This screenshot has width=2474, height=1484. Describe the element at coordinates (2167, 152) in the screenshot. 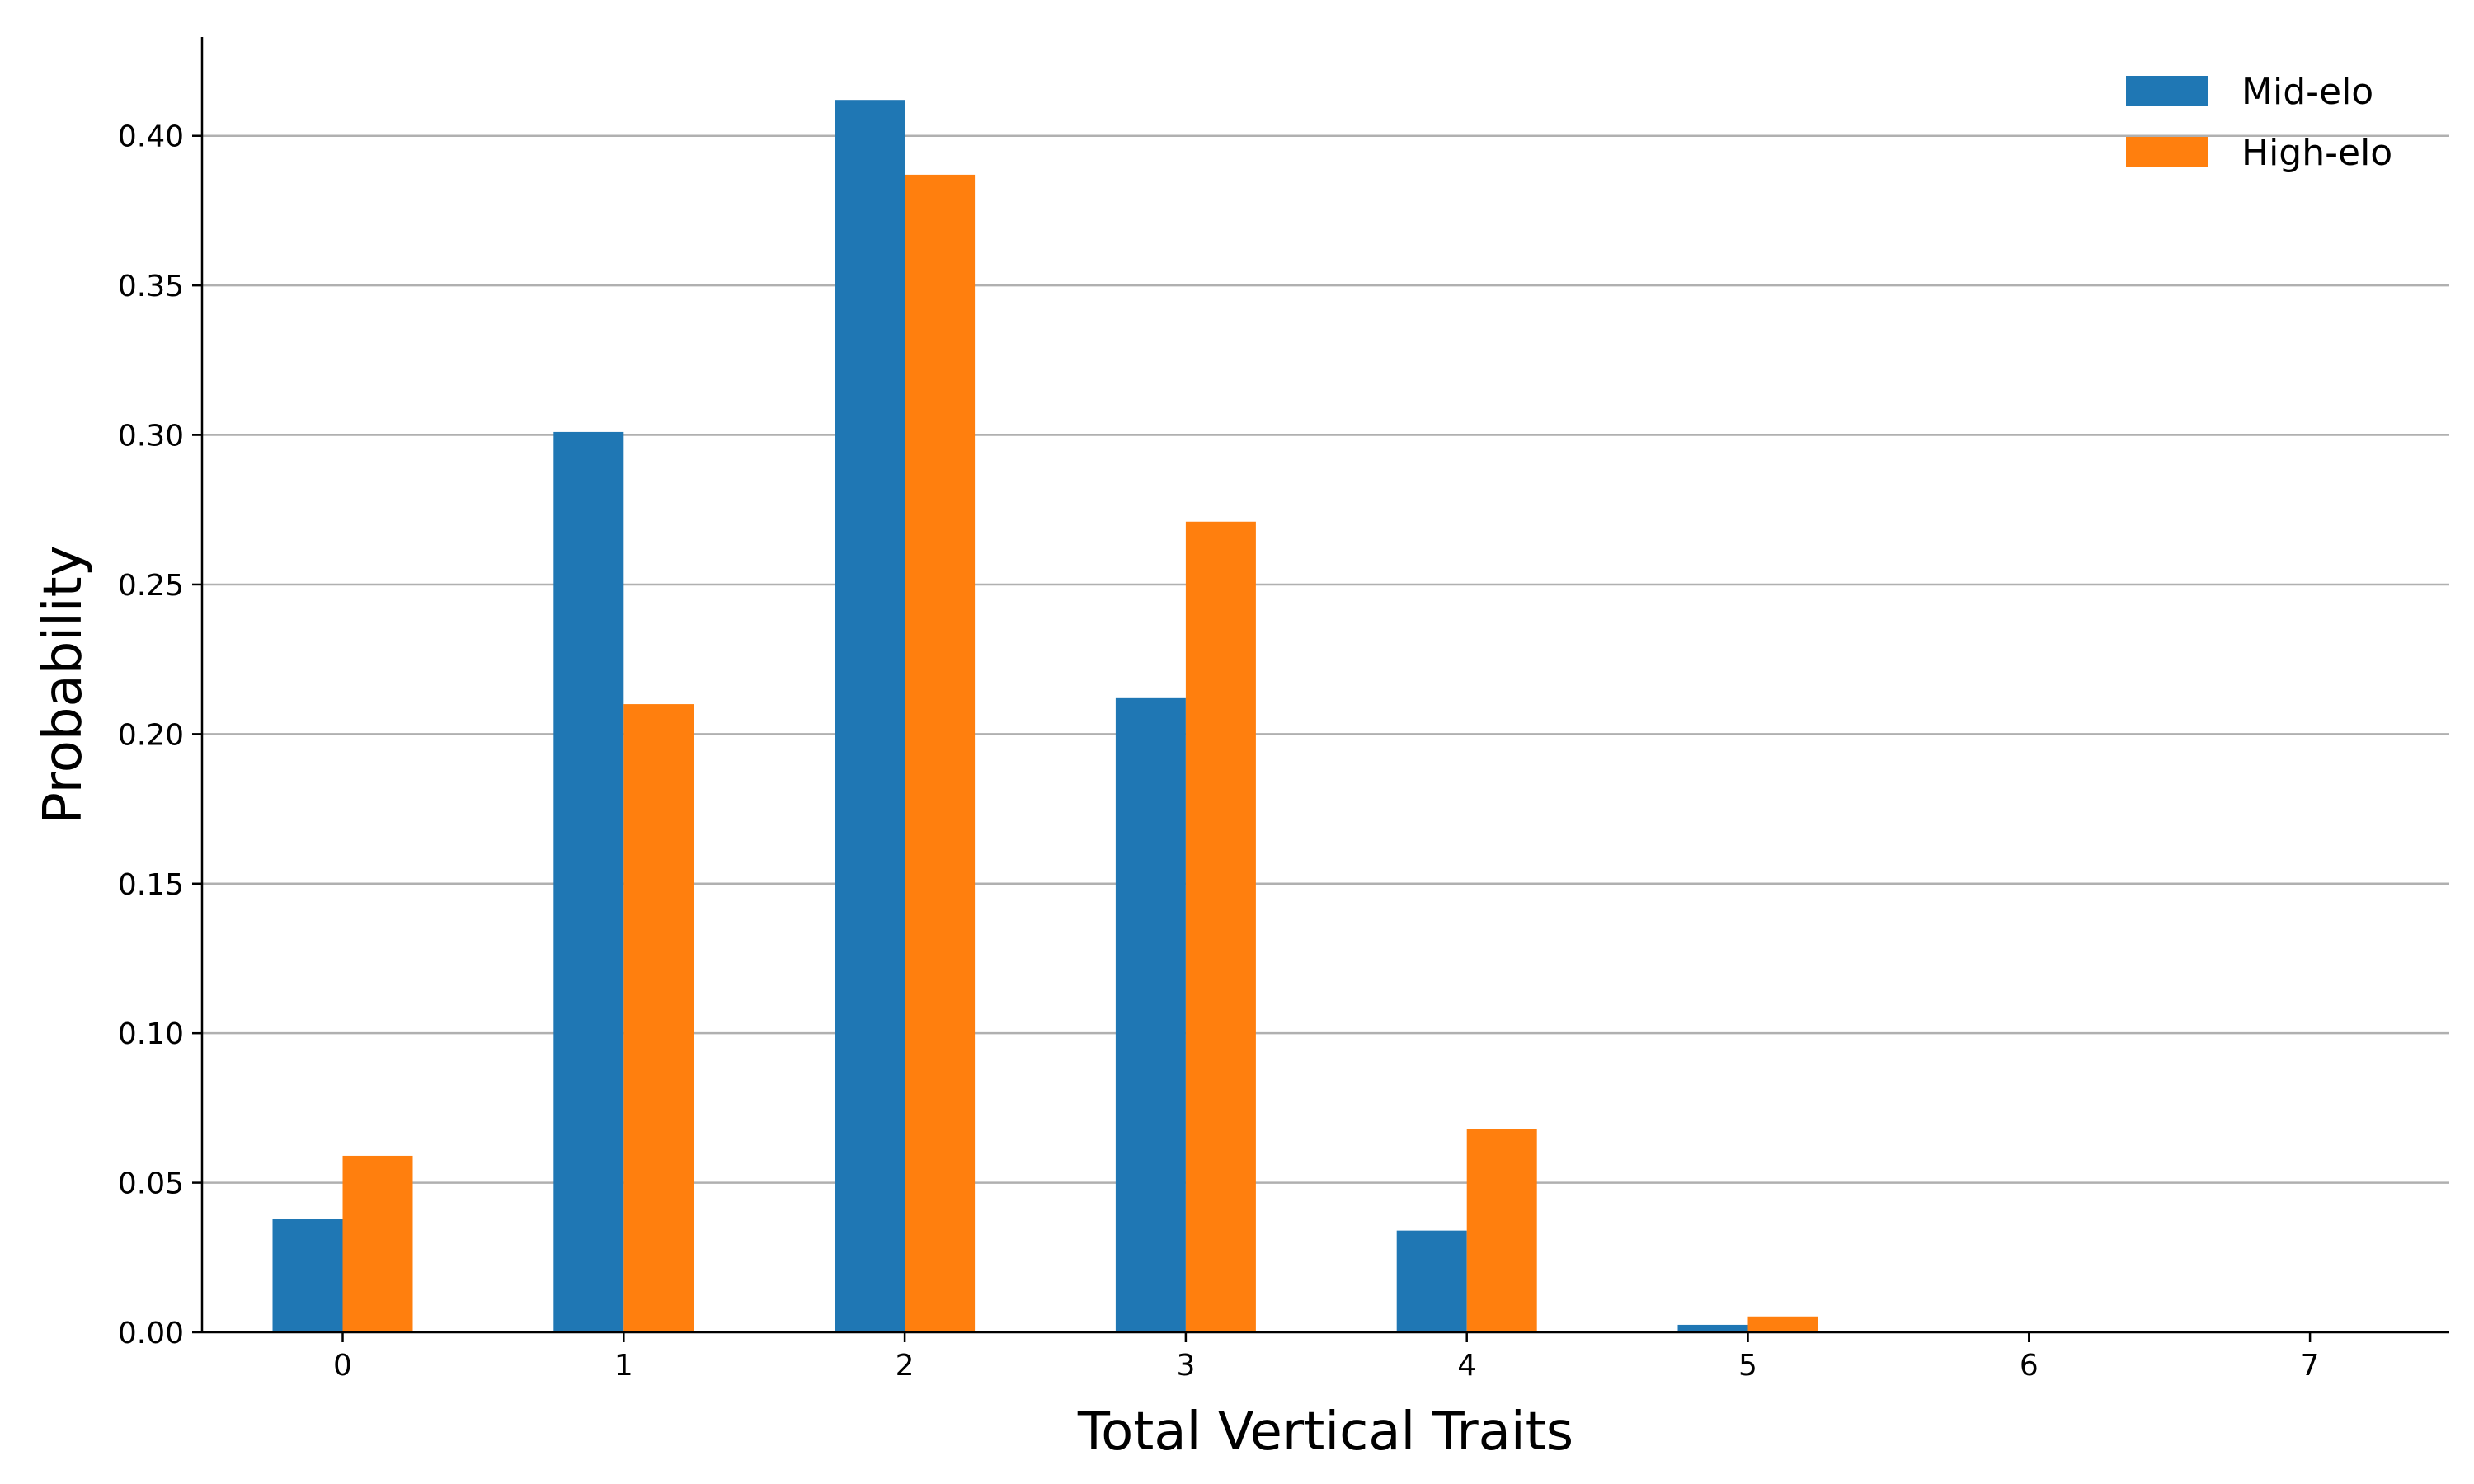

I see `legend-swatch-high-elo` at that location.